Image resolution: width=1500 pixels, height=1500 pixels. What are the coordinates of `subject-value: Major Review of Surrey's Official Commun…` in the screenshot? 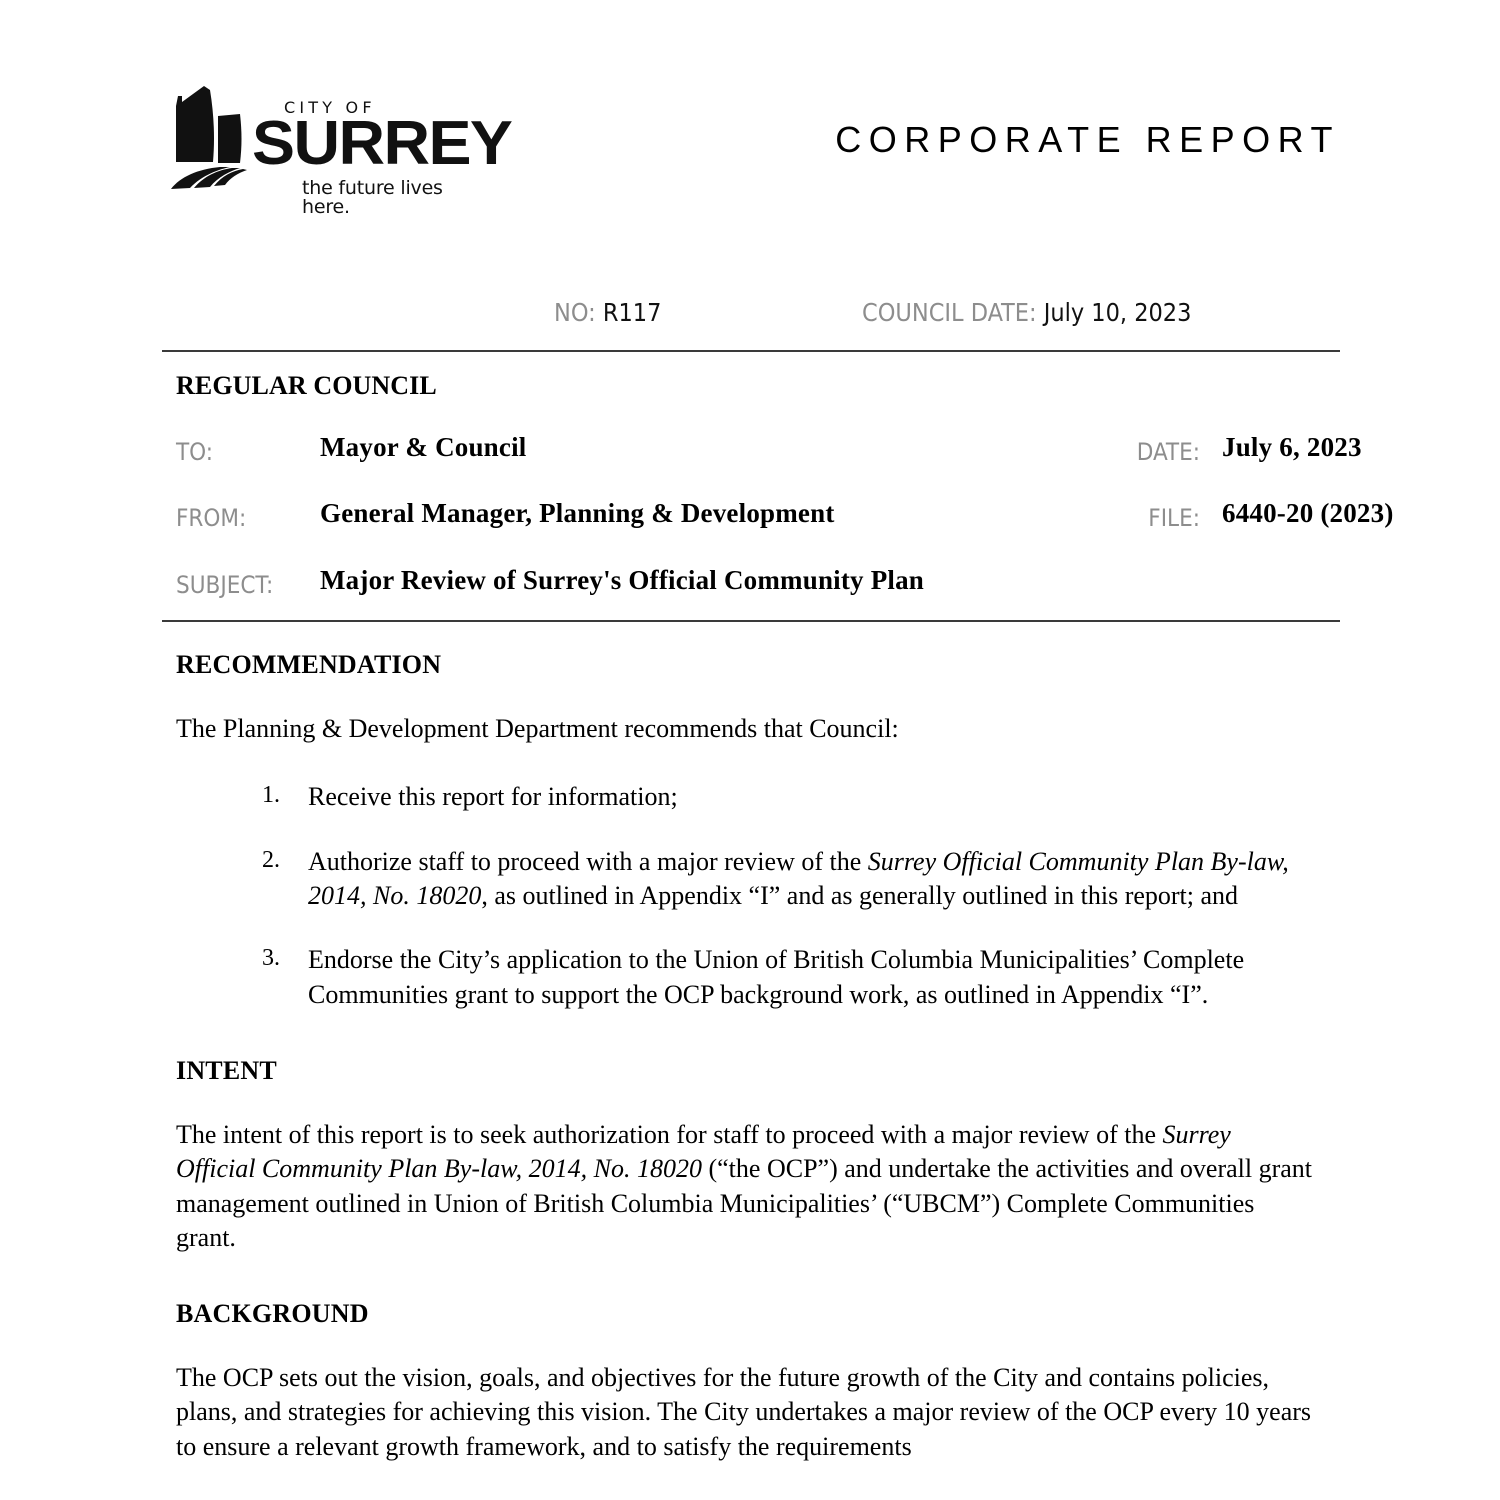 It's located at (622, 580).